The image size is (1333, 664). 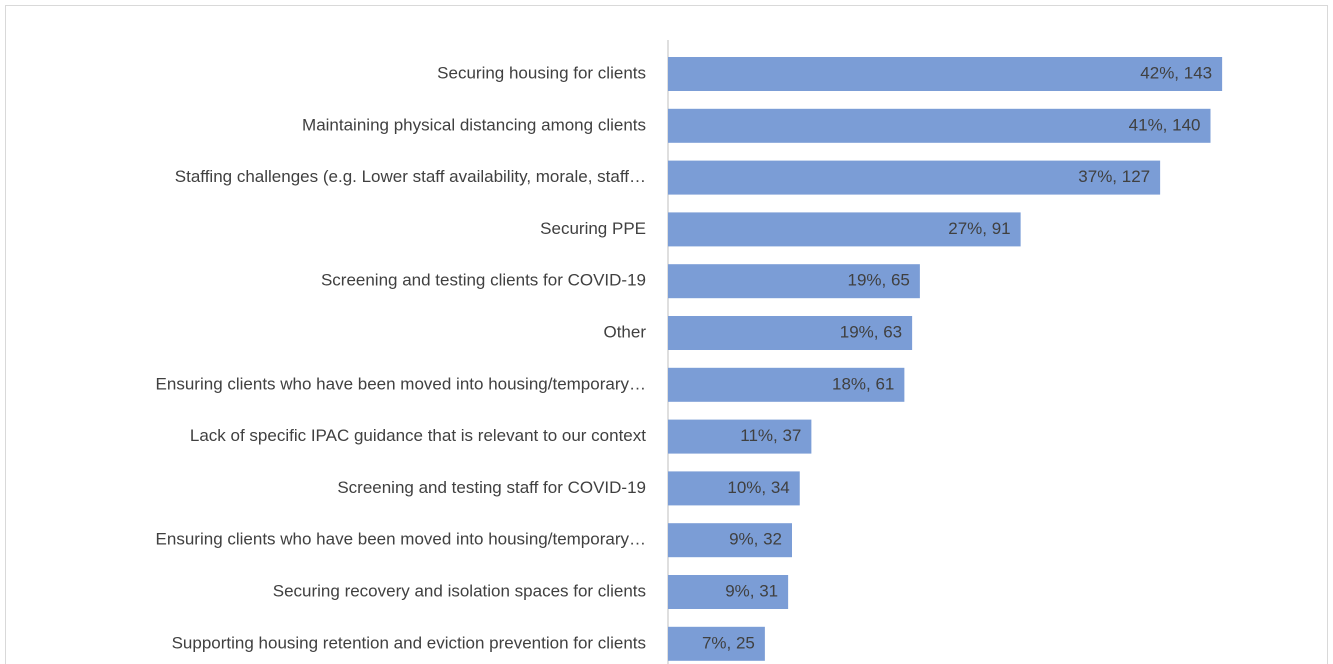 What do you see at coordinates (593, 228) in the screenshot?
I see `category-label: Securing PPE` at bounding box center [593, 228].